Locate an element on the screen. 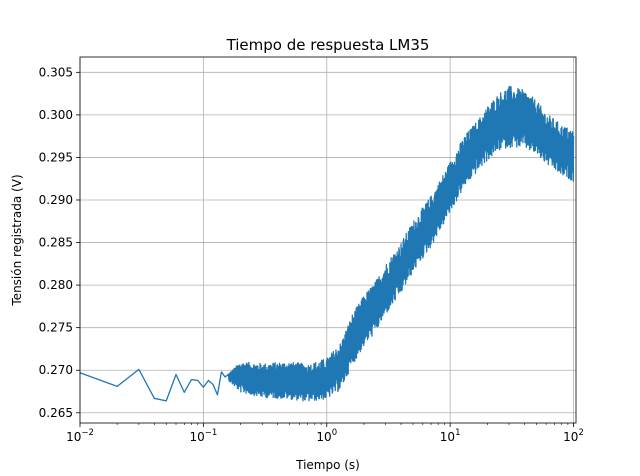  y-axis-label: Tensión registrada (V) is located at coordinates (17, 240).